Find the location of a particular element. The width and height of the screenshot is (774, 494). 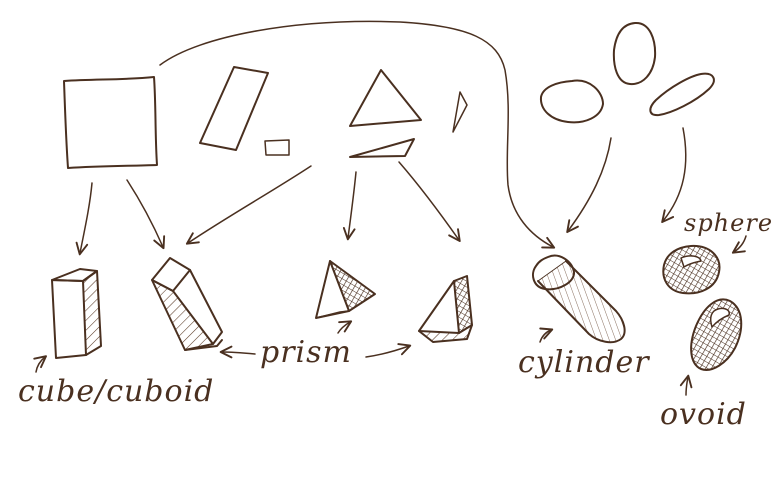

cylinder-label: cylinder is located at coordinates (584, 362).